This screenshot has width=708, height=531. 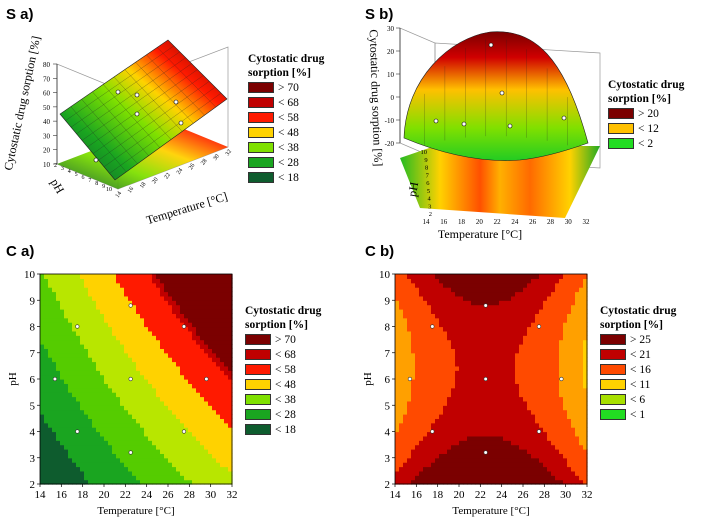 What do you see at coordinates (498, 222) in the screenshot?
I see `x-tick-label: 22` at bounding box center [498, 222].